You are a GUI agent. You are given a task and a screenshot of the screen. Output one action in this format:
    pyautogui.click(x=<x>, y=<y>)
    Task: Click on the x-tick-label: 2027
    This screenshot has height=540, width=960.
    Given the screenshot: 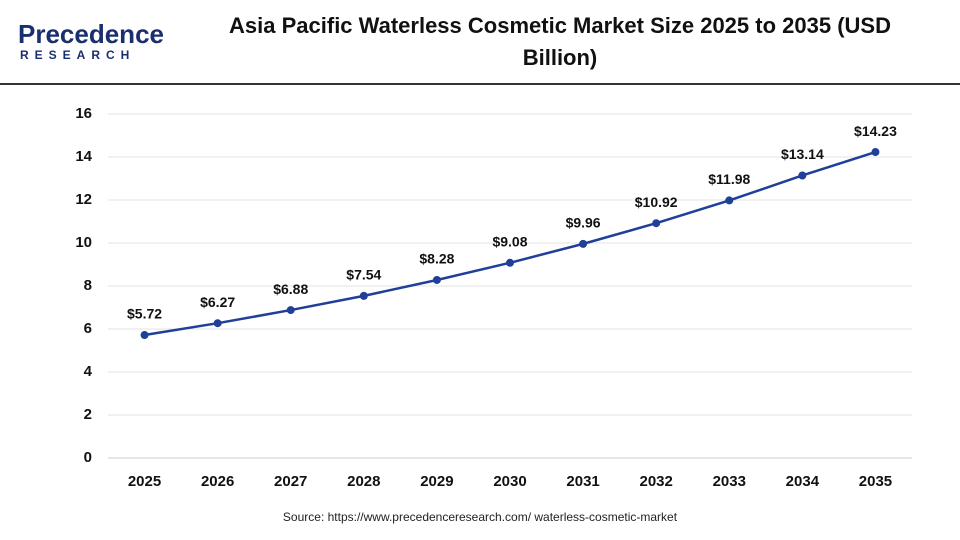 What is the action you would take?
    pyautogui.click(x=290, y=481)
    